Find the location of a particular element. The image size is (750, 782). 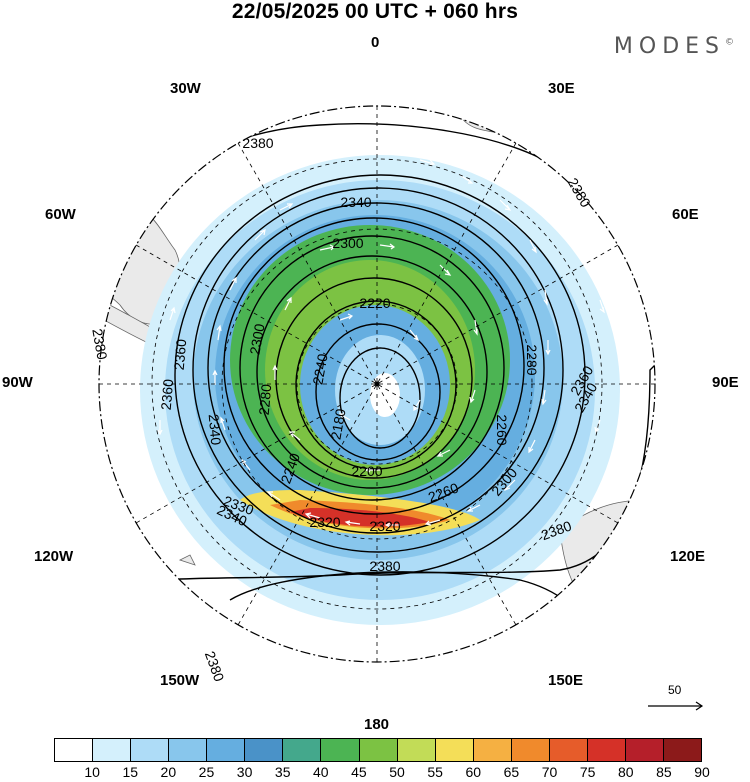

lon-label-60w: 60W is located at coordinates (60, 214).